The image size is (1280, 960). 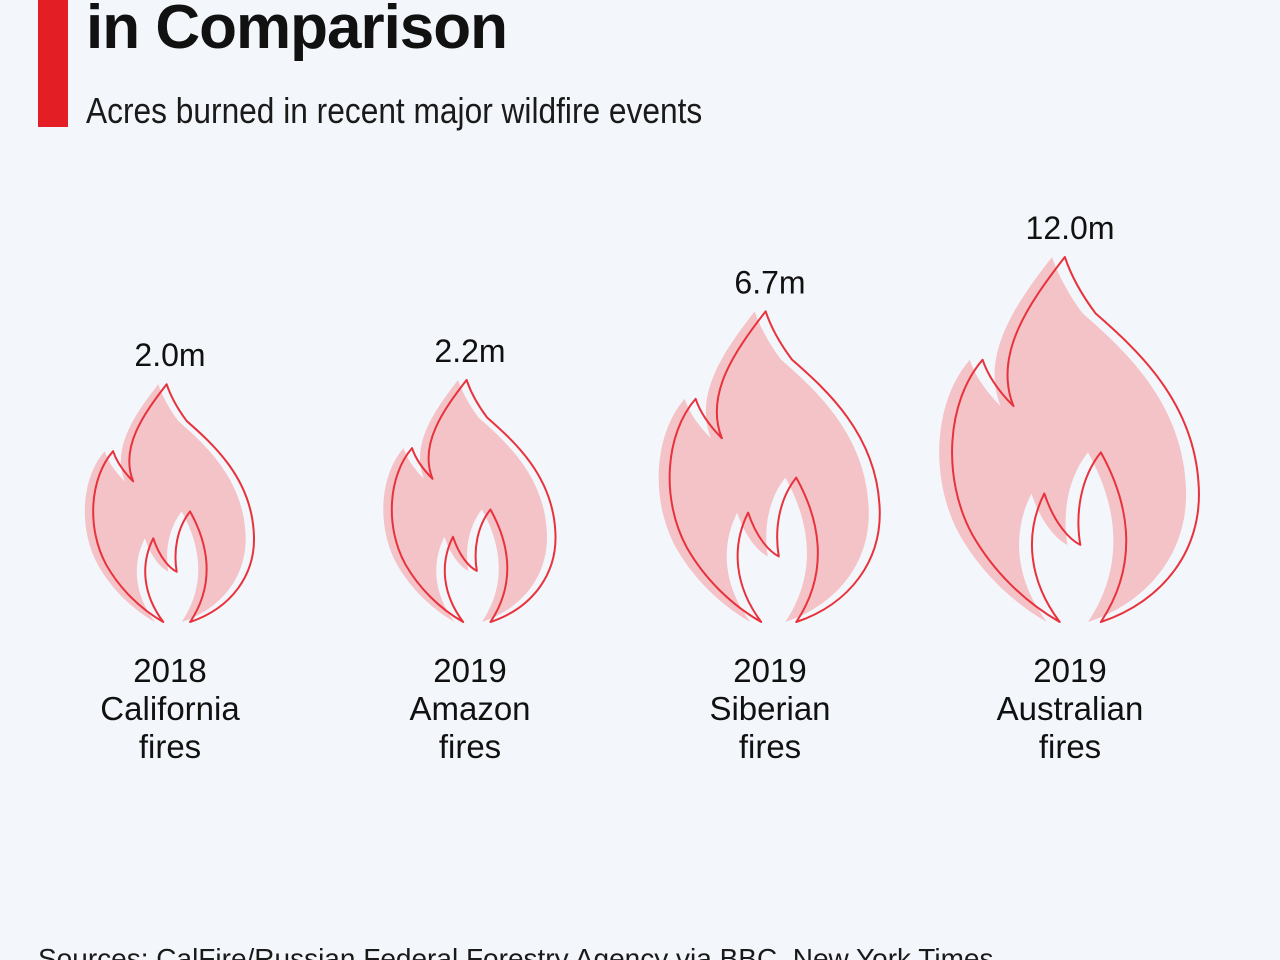 I want to click on category-label: Australian, so click(x=1070, y=708).